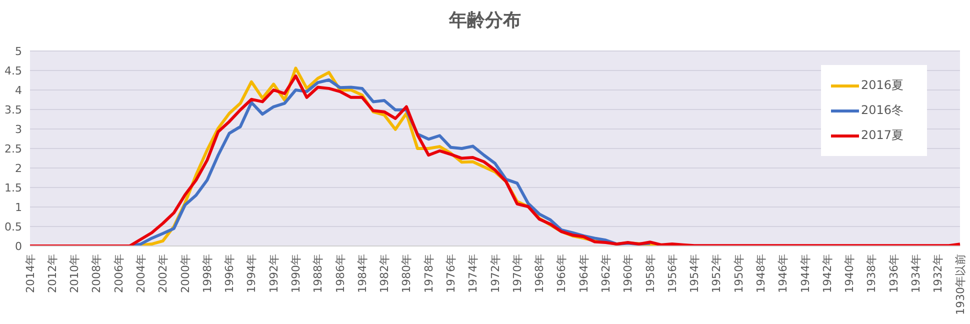 Image resolution: width=970 pixels, height=324 pixels. I want to click on legend-label: 2017夏, so click(882, 135).